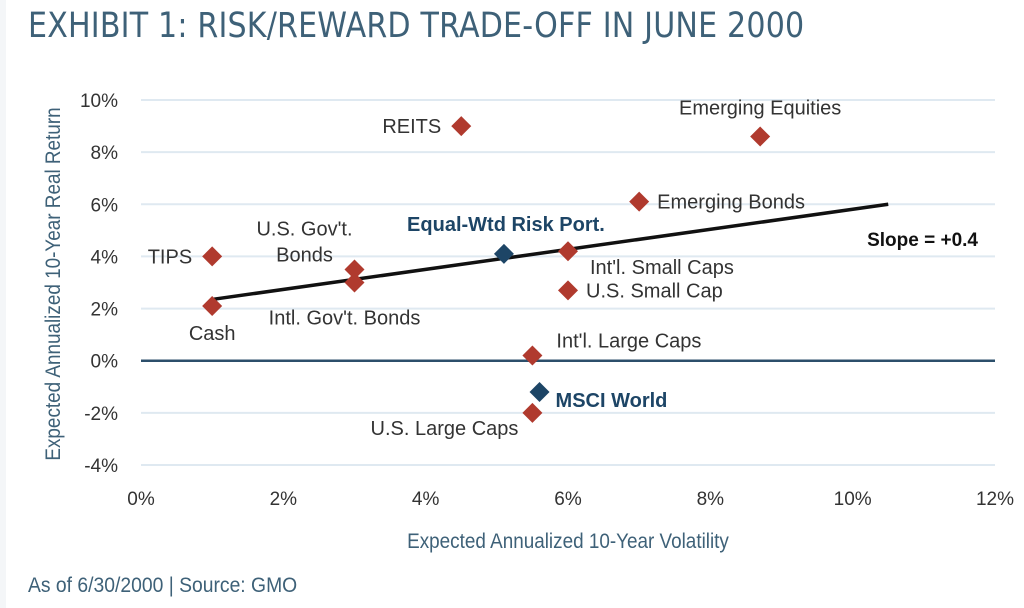 Image resolution: width=1024 pixels, height=608 pixels. Describe the element at coordinates (163, 585) in the screenshot. I see `source-footnote: As of 6/30/2000 | Source: GMO` at that location.